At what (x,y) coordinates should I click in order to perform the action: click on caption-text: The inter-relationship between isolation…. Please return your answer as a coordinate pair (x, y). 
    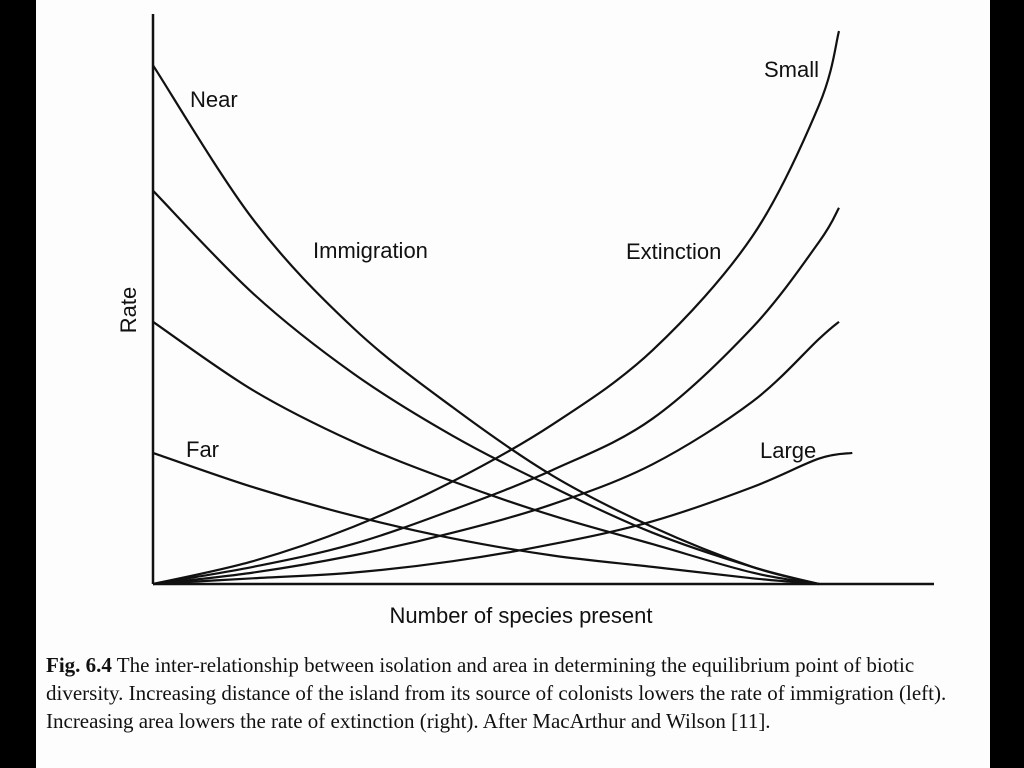
    Looking at the image, I should click on (496, 693).